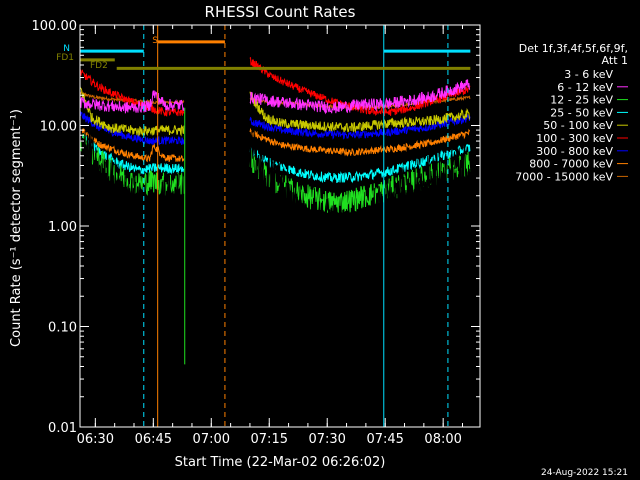  What do you see at coordinates (384, 439) in the screenshot?
I see `x-tick-label: 07:45` at bounding box center [384, 439].